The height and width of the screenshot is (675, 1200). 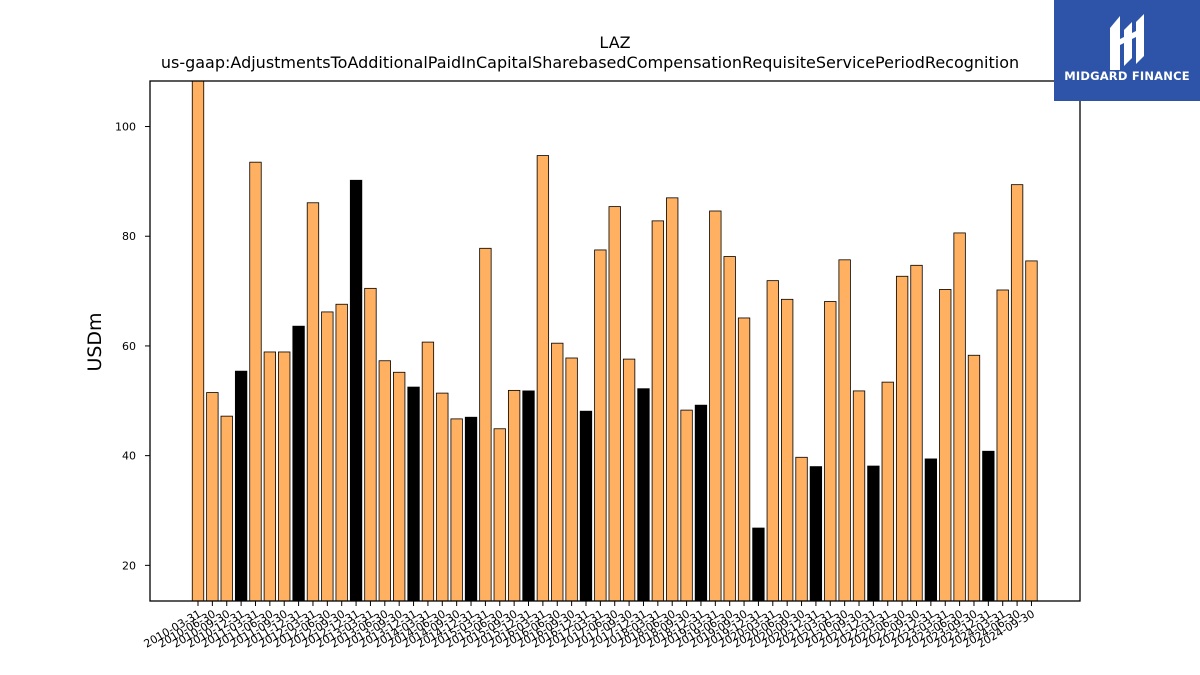 I want to click on midgard-logo-icon, so click(x=1127, y=42).